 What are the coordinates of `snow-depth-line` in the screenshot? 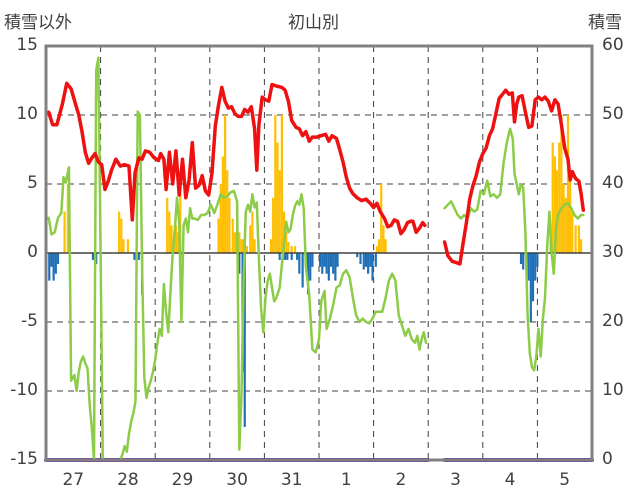 It's located at (514, 249).